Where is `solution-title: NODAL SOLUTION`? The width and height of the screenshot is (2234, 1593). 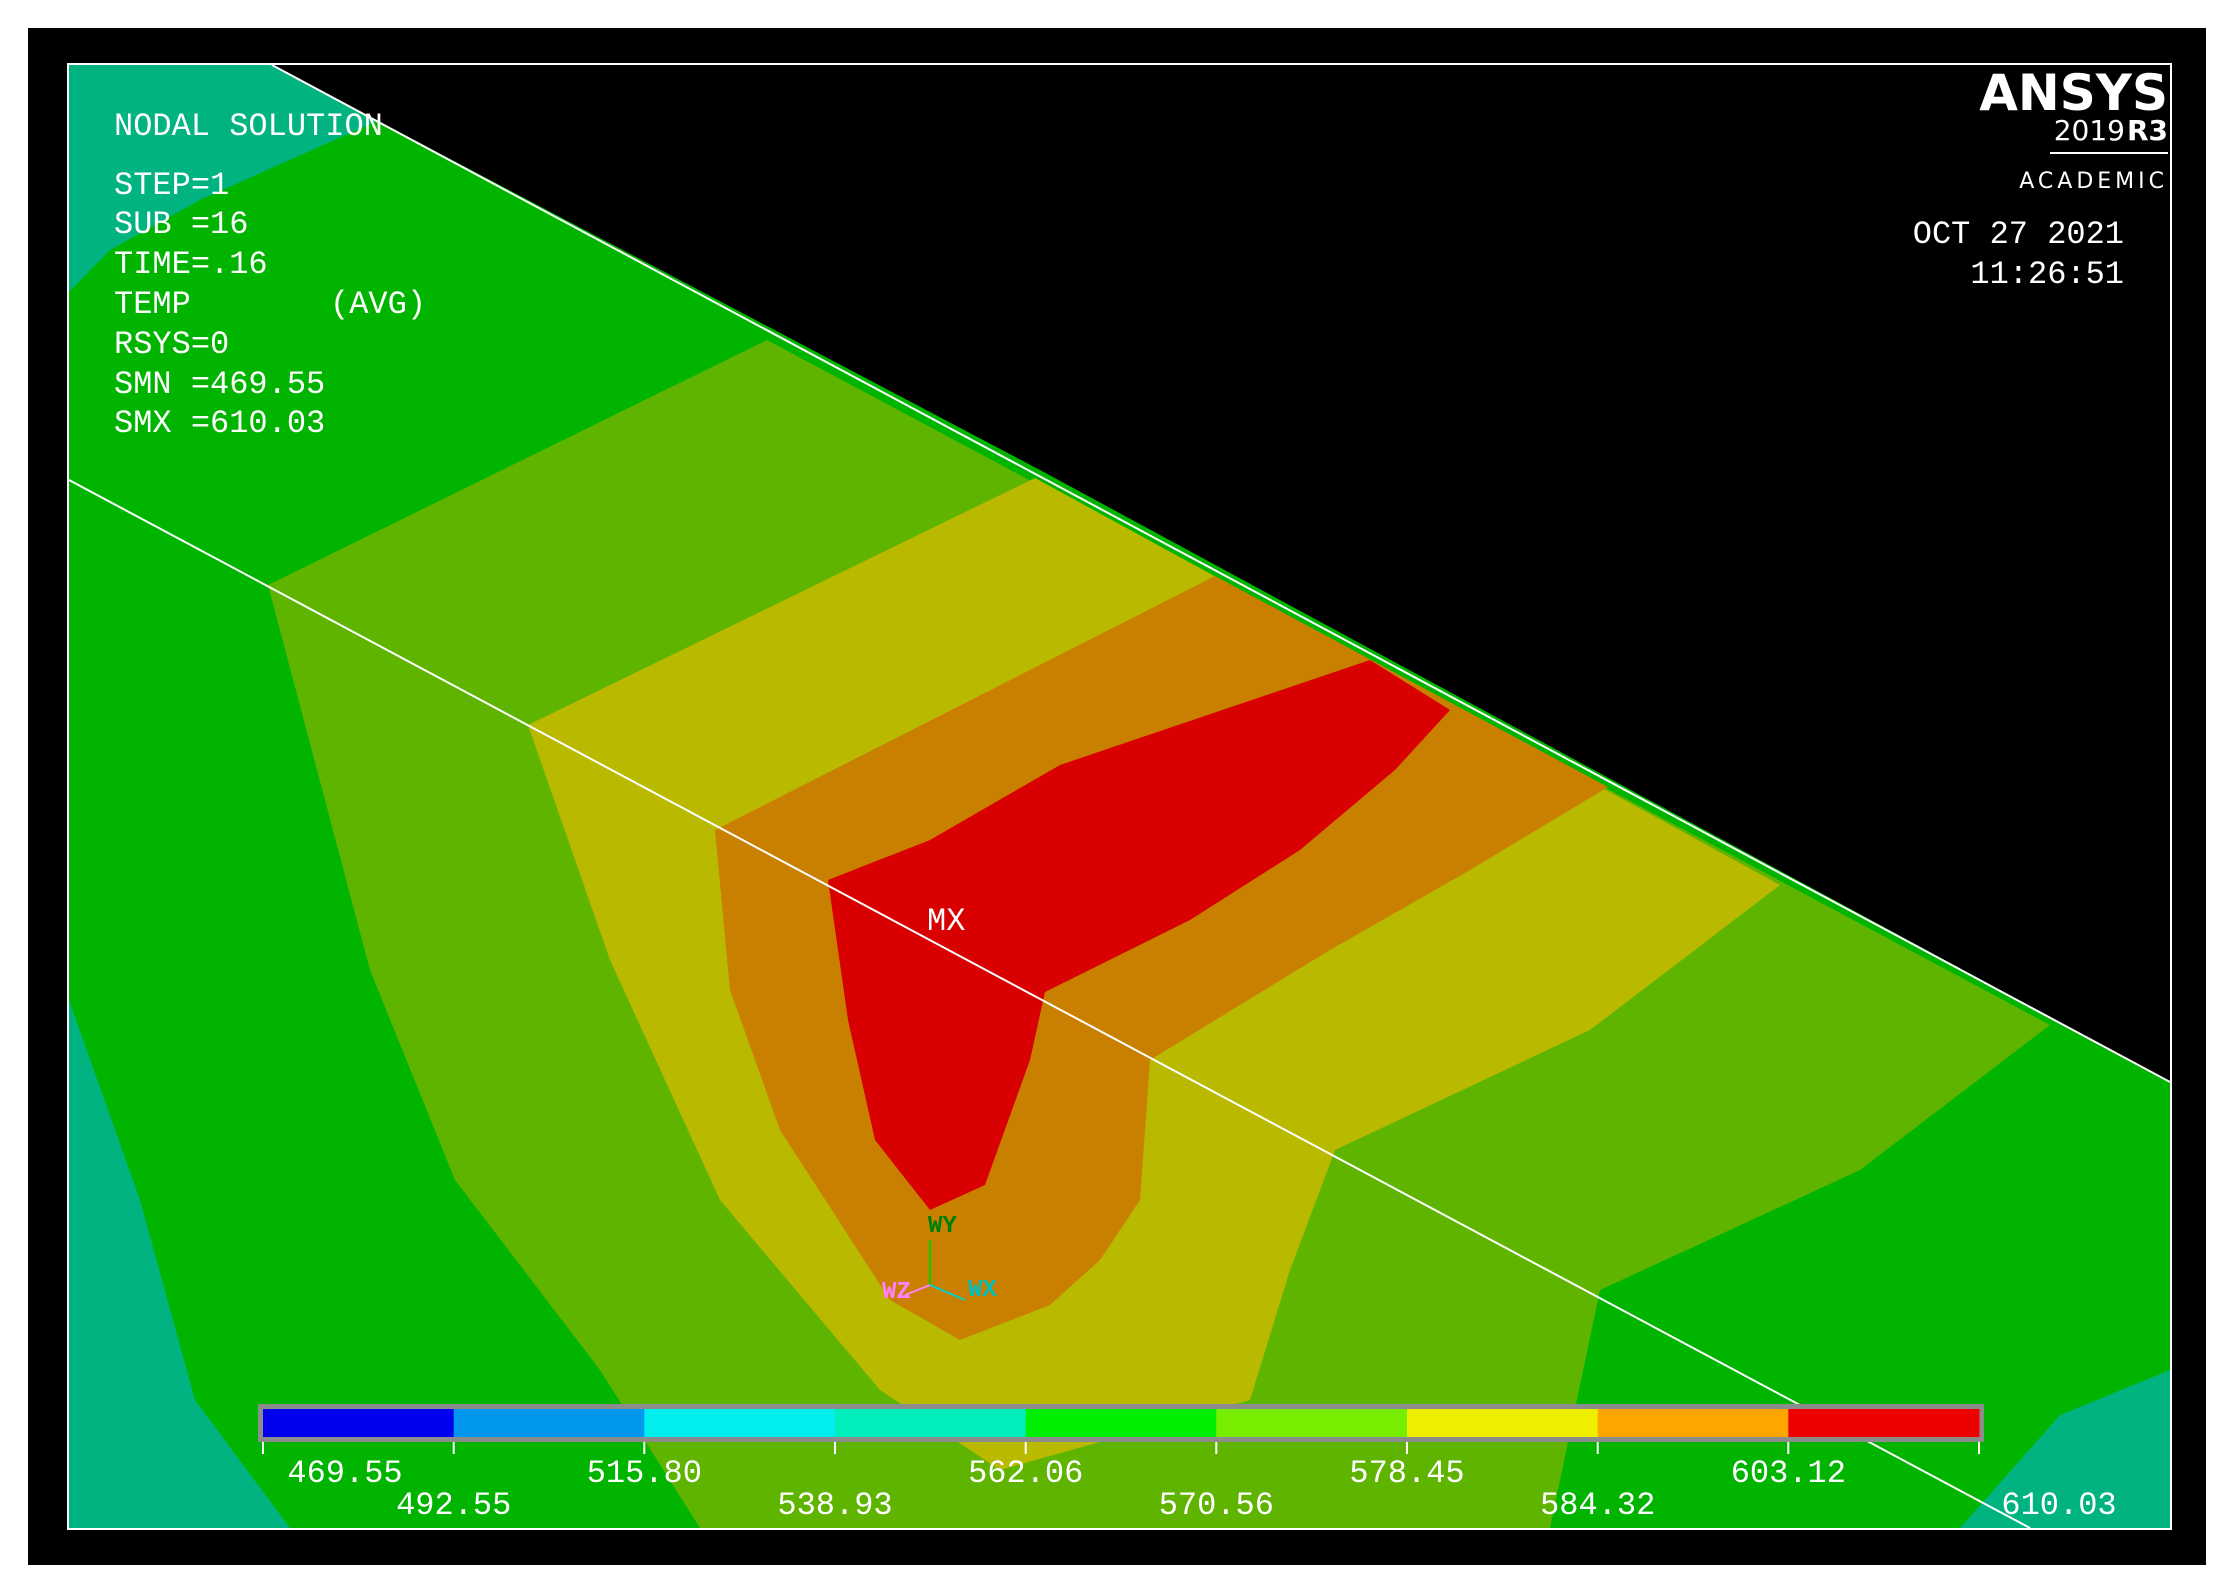 solution-title: NODAL SOLUTION is located at coordinates (248, 126).